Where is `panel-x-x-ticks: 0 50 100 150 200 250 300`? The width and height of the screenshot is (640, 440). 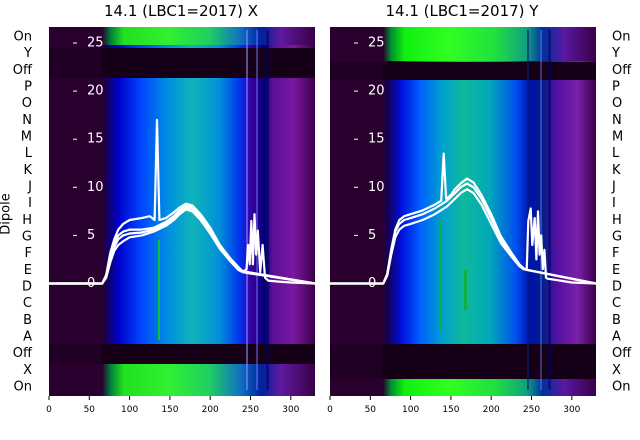
panel-x-x-ticks: 0 50 100 150 200 250 300 is located at coordinates (173, 405).